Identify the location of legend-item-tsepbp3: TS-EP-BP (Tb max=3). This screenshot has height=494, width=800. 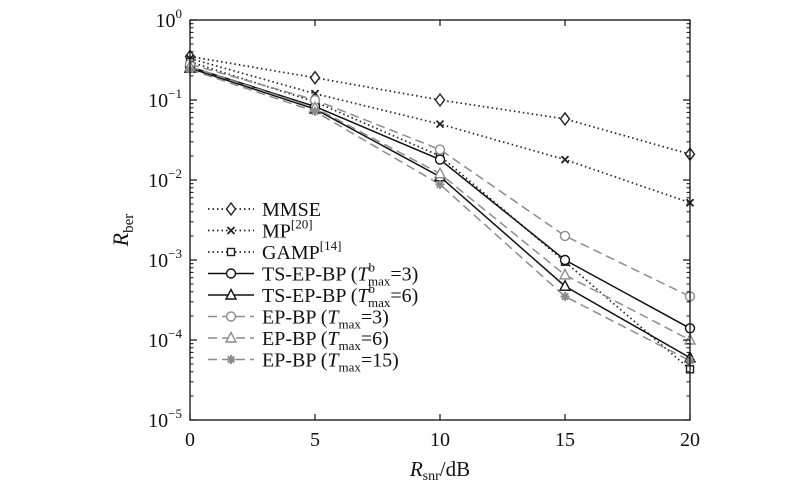
(313, 274).